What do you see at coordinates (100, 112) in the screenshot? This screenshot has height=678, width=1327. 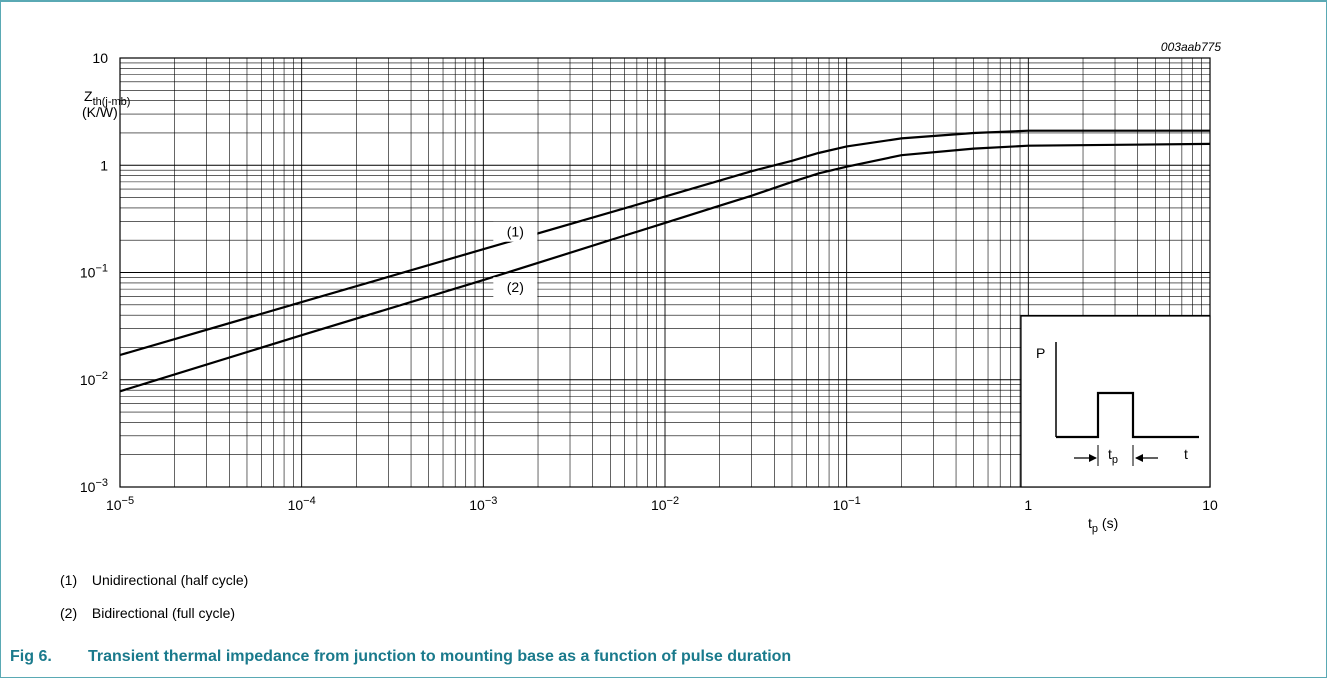 I see `y-axis-unit: (K/W)` at bounding box center [100, 112].